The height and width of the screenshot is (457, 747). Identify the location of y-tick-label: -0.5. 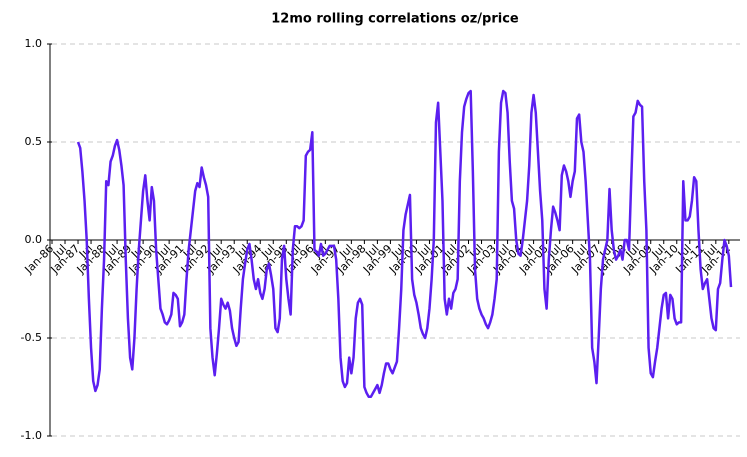
(31, 337).